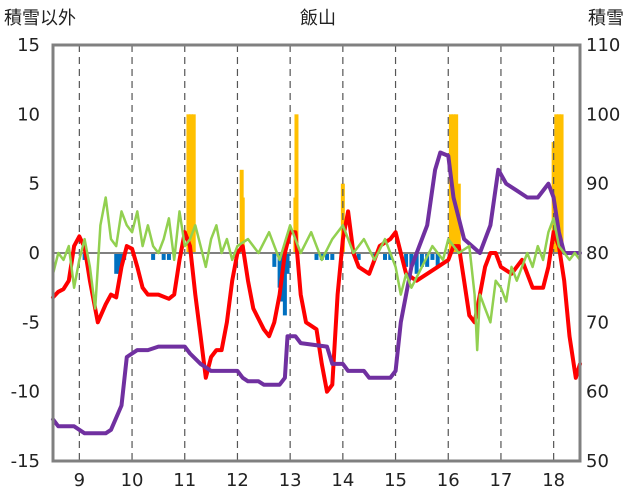 The height and width of the screenshot is (501, 636). I want to click on x-tick-label: 12, so click(237, 480).